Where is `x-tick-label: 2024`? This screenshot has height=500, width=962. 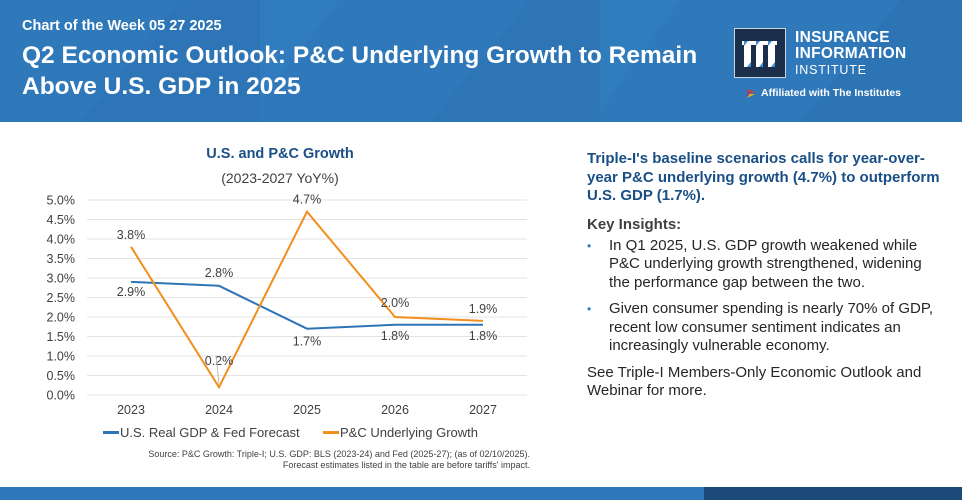 x-tick-label: 2024 is located at coordinates (219, 410).